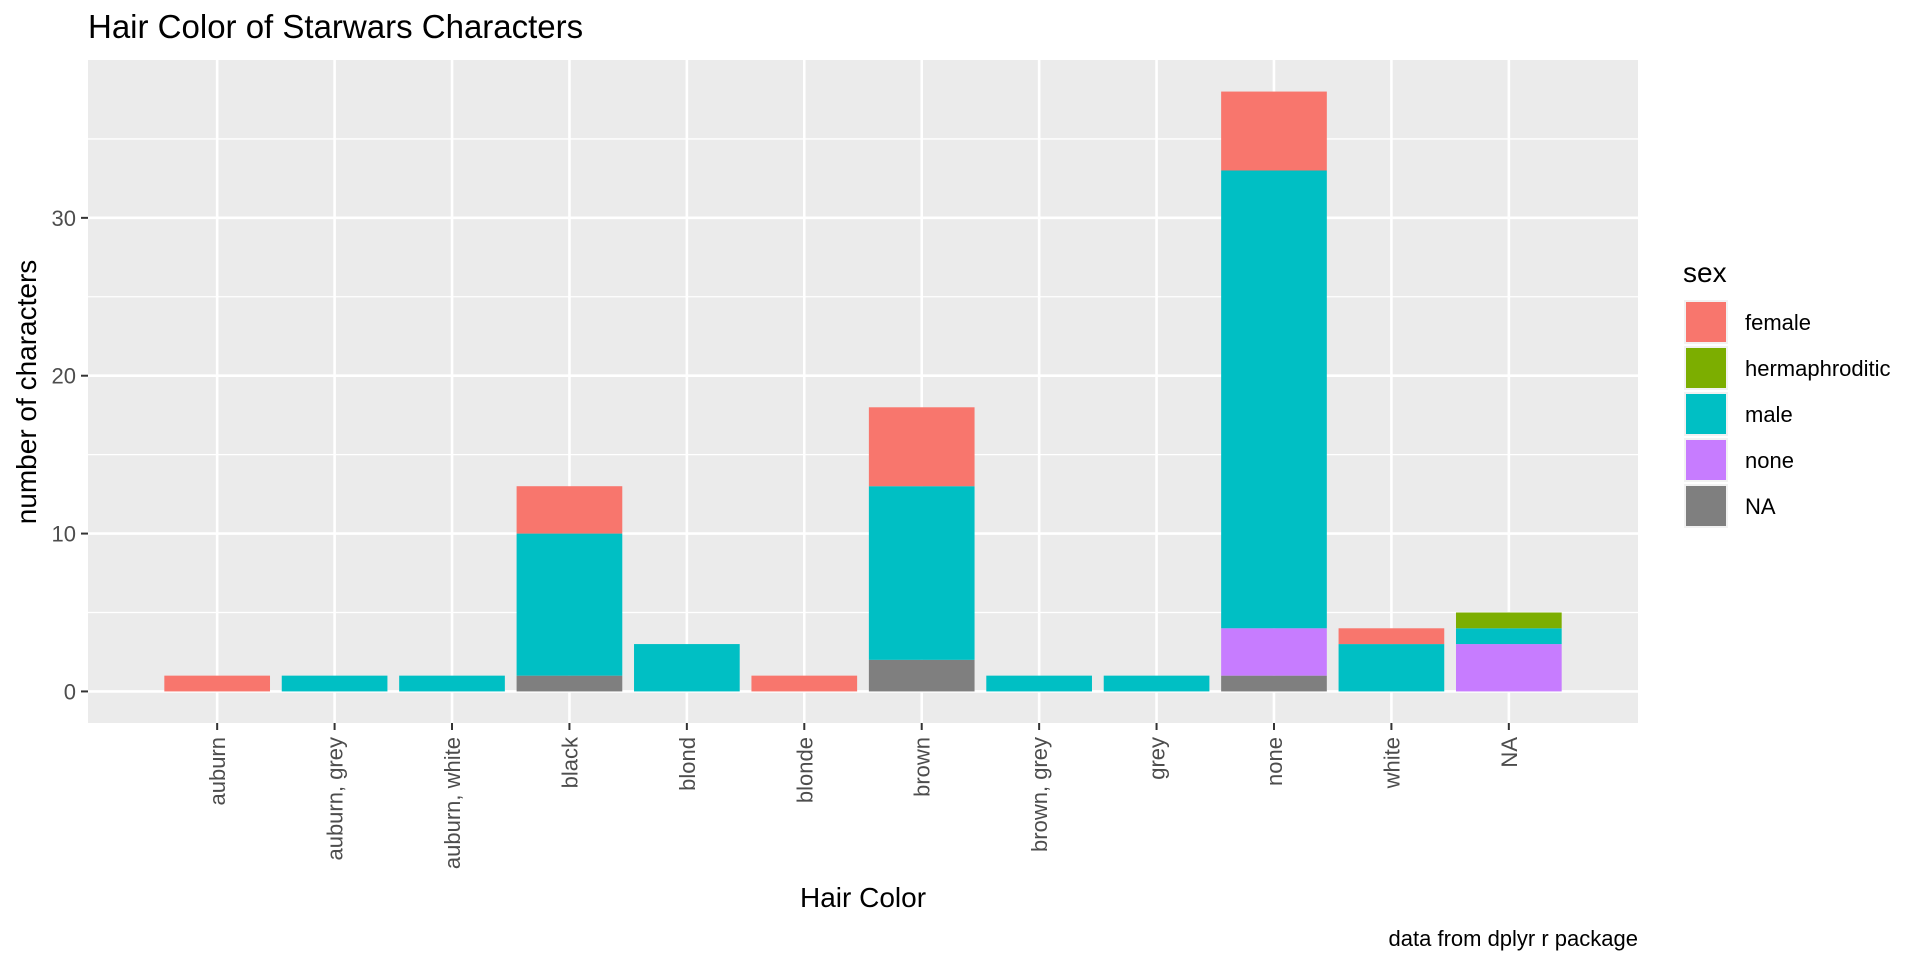 The width and height of the screenshot is (1920, 960). What do you see at coordinates (863, 897) in the screenshot?
I see `x-axis-title: Hair Color` at bounding box center [863, 897].